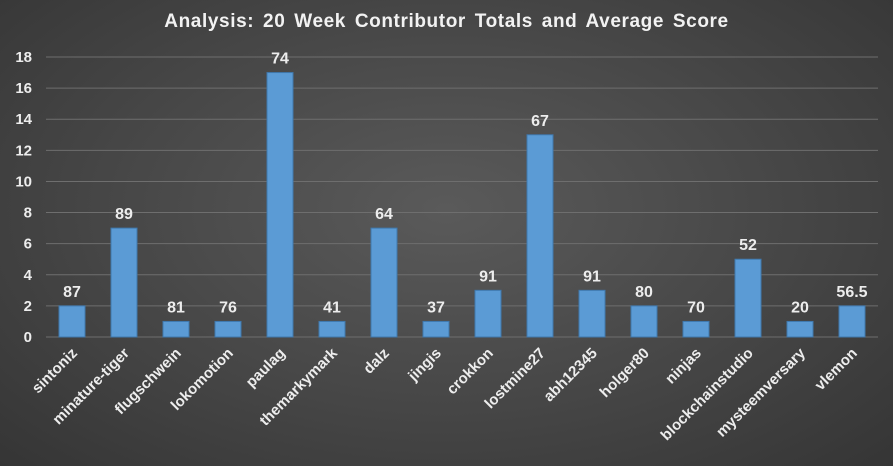 Image resolution: width=893 pixels, height=466 pixels. Describe the element at coordinates (228, 307) in the screenshot. I see `data-label: 76` at that location.